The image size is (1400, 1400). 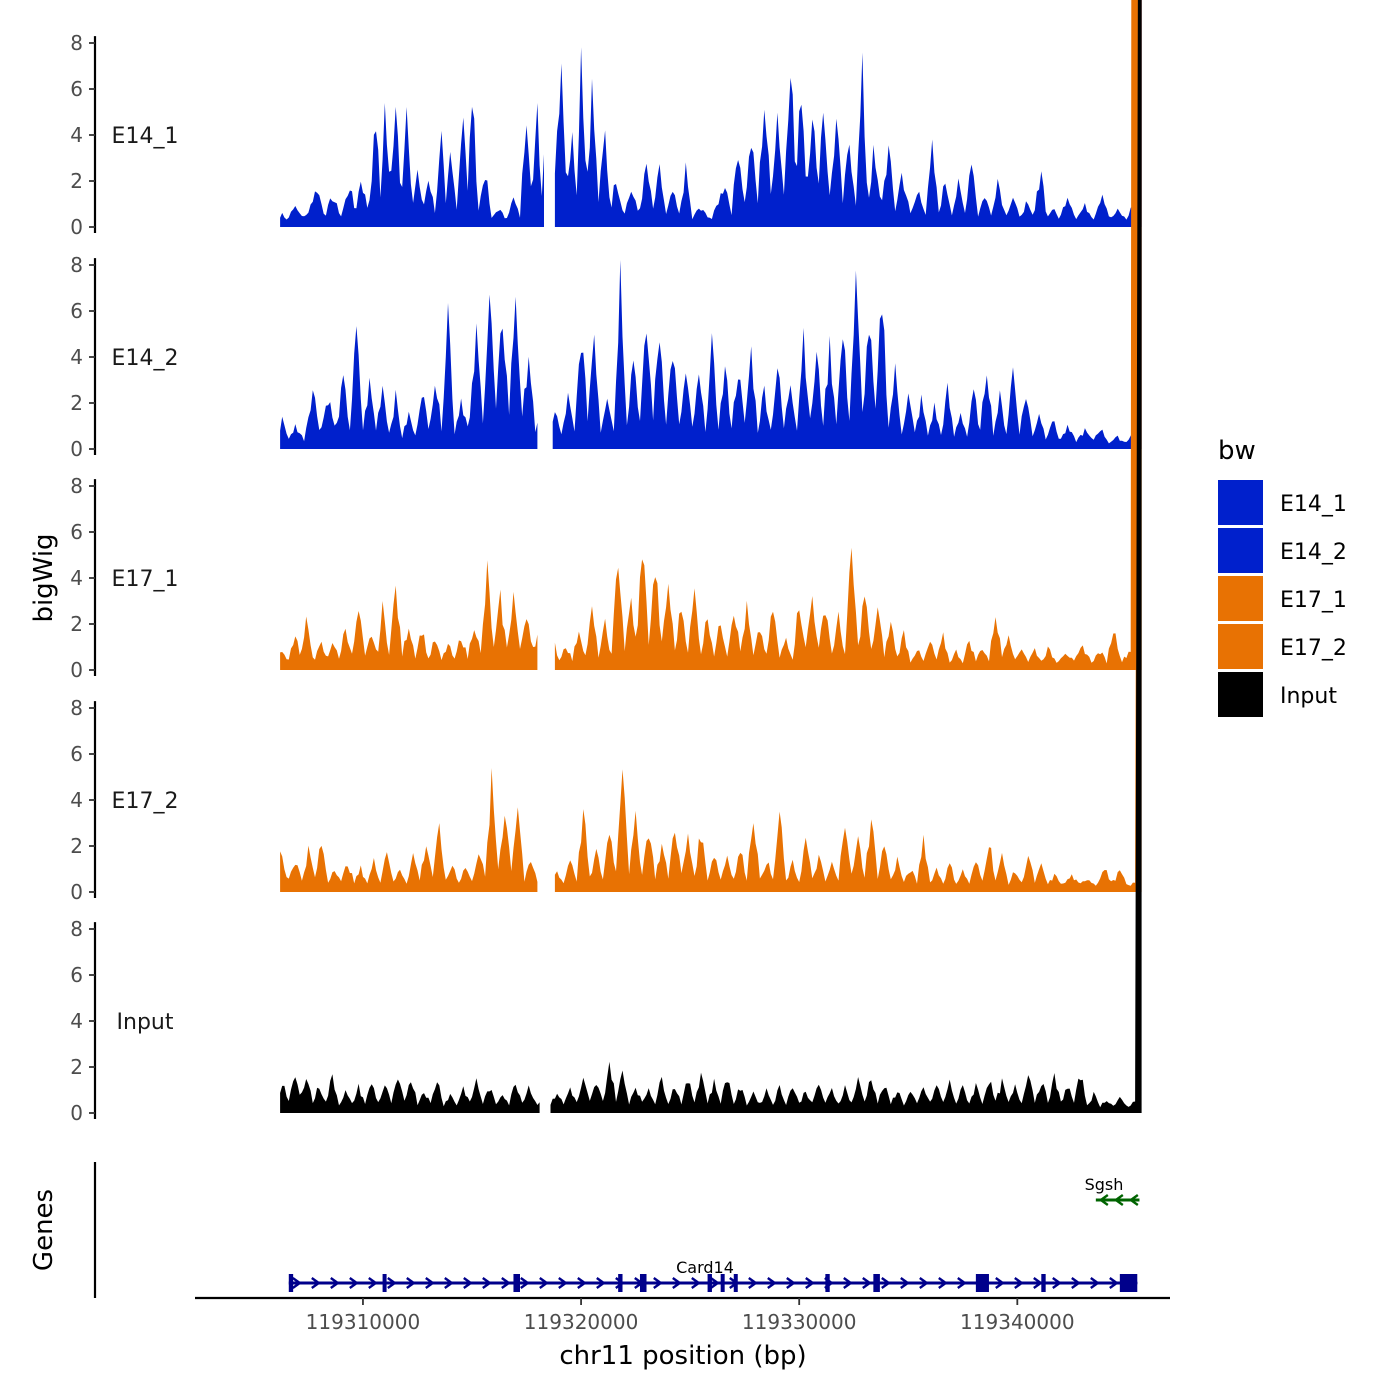 What do you see at coordinates (1313, 600) in the screenshot?
I see `legend-label: E17_1` at bounding box center [1313, 600].